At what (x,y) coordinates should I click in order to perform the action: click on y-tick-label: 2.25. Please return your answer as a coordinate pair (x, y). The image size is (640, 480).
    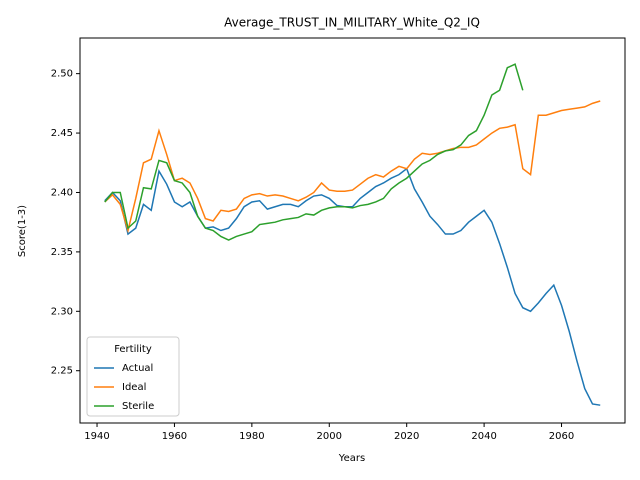
    Looking at the image, I should click on (62, 371).